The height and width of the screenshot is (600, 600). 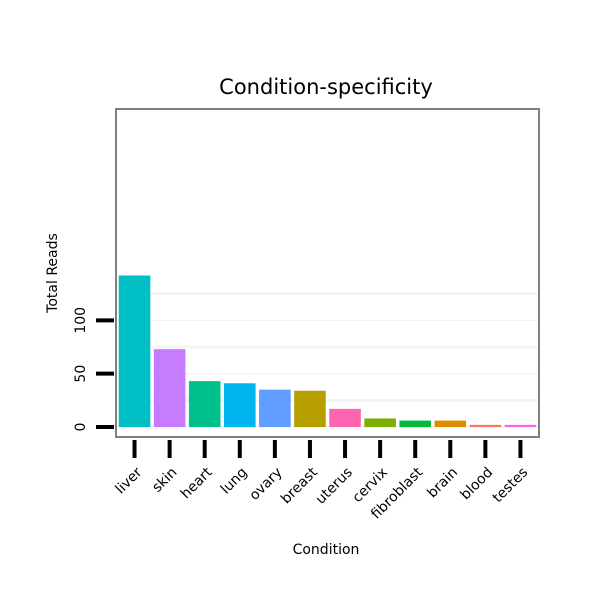 I want to click on y-tick-label: 100, so click(x=81, y=320).